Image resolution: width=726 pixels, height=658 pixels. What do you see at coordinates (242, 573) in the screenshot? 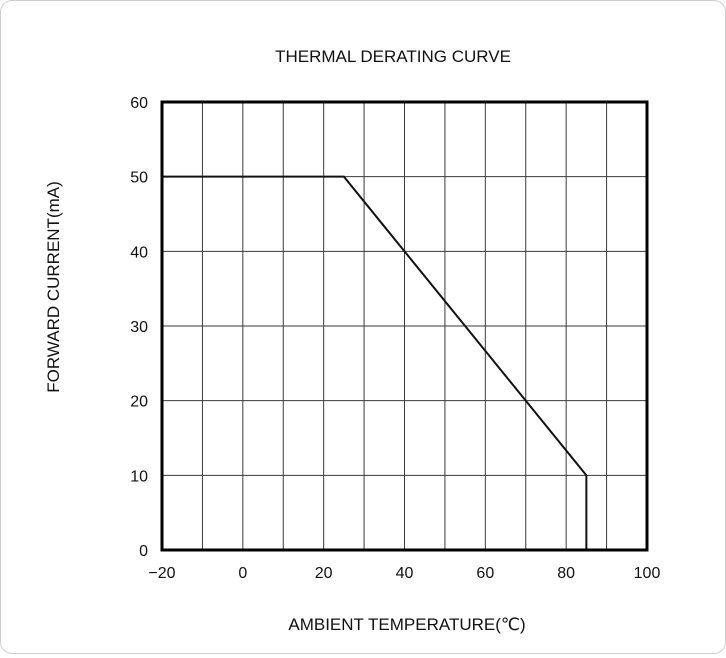
I see `x-tick-label: 0` at bounding box center [242, 573].